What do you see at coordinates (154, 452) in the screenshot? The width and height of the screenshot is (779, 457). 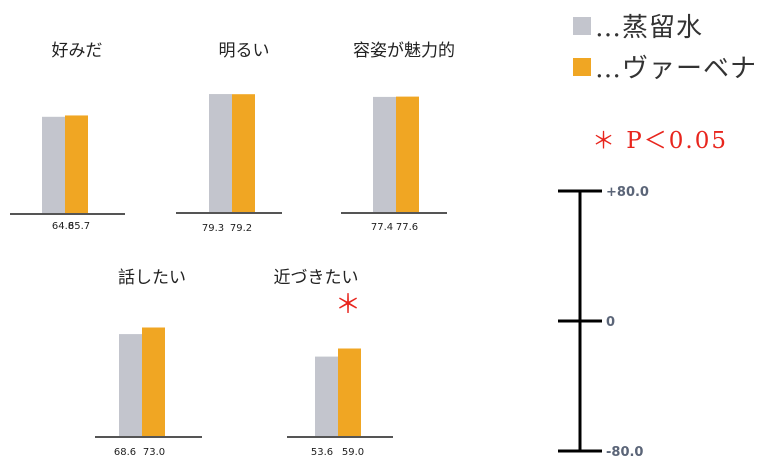 I see `panel-4-value-label-2: 73.0` at bounding box center [154, 452].